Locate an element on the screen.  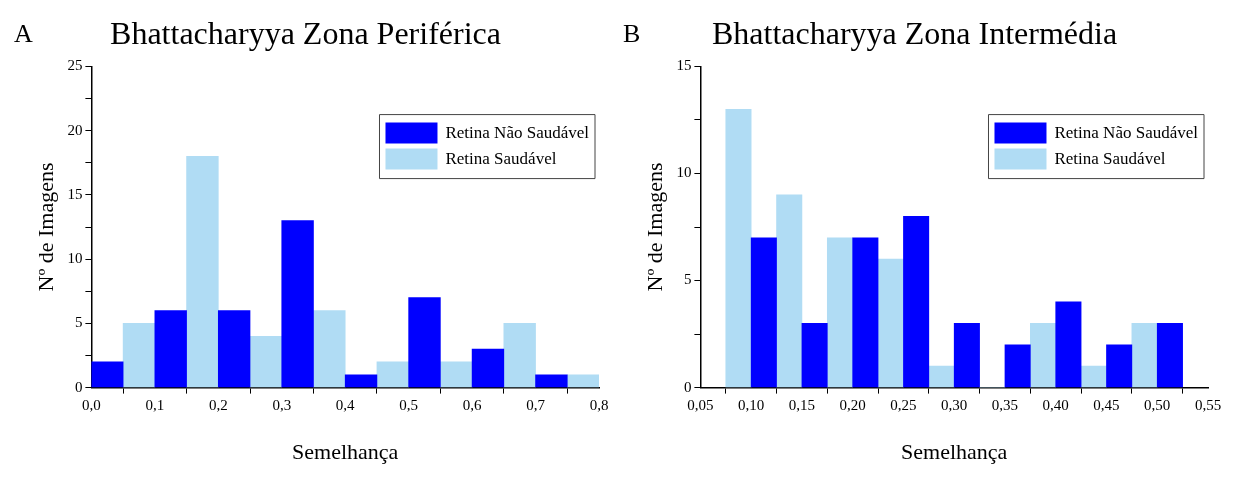
x-tick-label: 0,55 is located at coordinates (1208, 404).